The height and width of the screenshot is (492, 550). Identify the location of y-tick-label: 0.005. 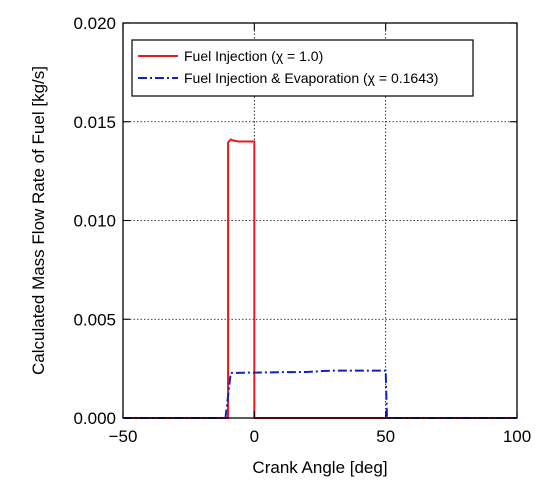
(94, 319).